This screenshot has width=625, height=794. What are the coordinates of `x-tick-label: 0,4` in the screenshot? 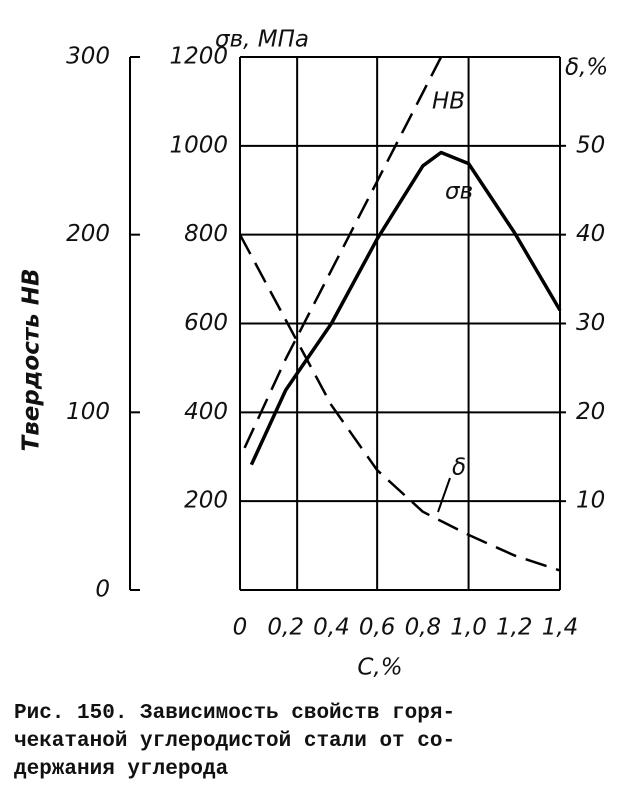 It's located at (331, 628).